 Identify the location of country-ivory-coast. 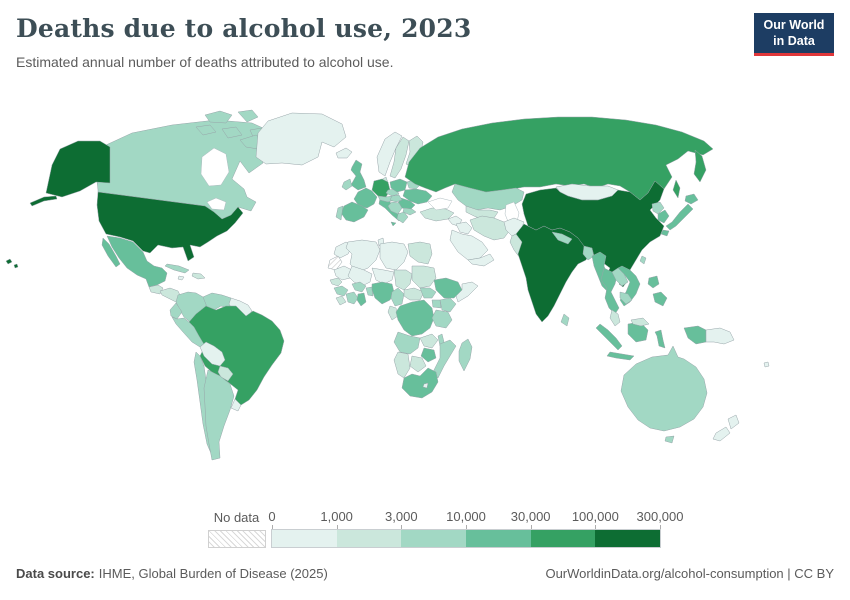
(352, 298).